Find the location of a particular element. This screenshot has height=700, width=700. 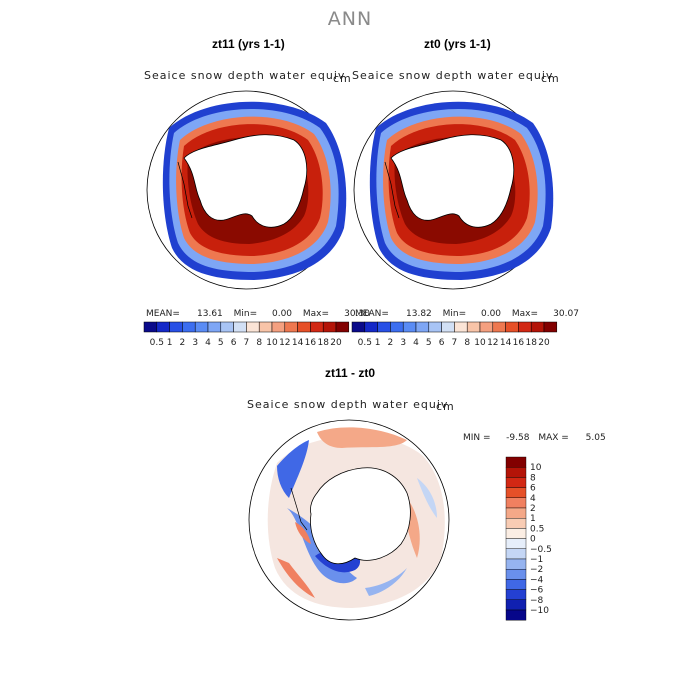

colorbar-diff-tick-label: −8 is located at coordinates (537, 601).